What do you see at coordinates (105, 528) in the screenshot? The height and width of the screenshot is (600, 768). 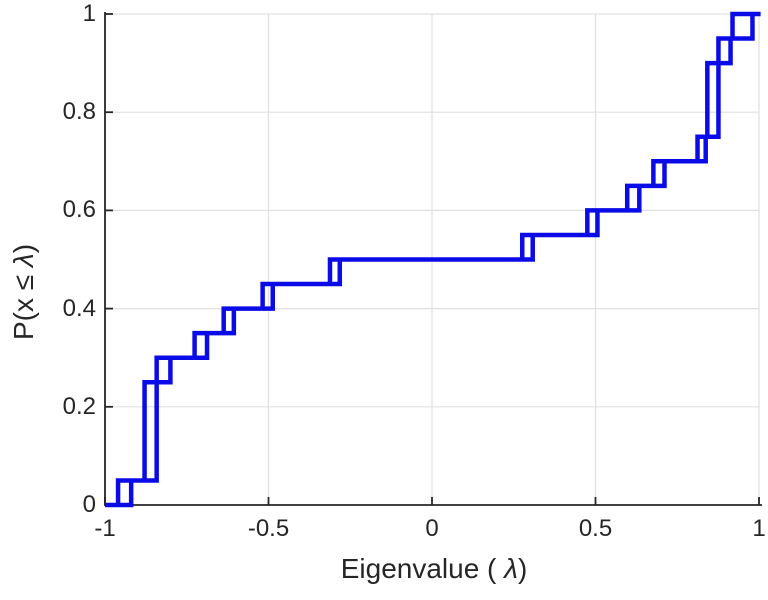 I see `x-tick-label: -1` at bounding box center [105, 528].